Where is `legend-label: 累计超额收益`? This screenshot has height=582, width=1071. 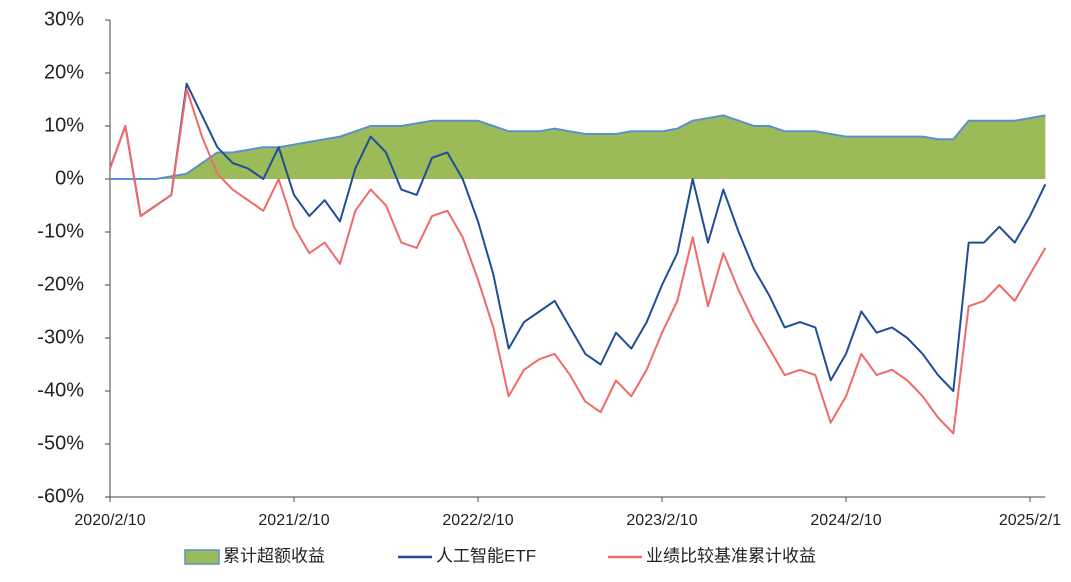 legend-label: 累计超额收益 is located at coordinates (274, 555).